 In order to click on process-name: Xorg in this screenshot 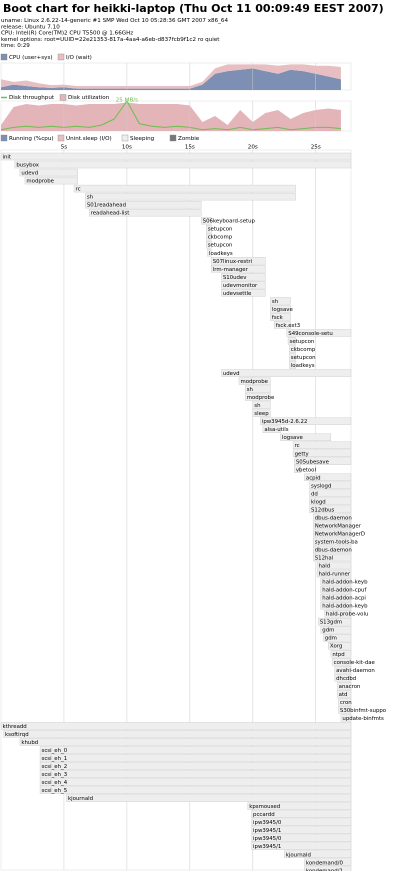, I will do `click(336, 647)`.